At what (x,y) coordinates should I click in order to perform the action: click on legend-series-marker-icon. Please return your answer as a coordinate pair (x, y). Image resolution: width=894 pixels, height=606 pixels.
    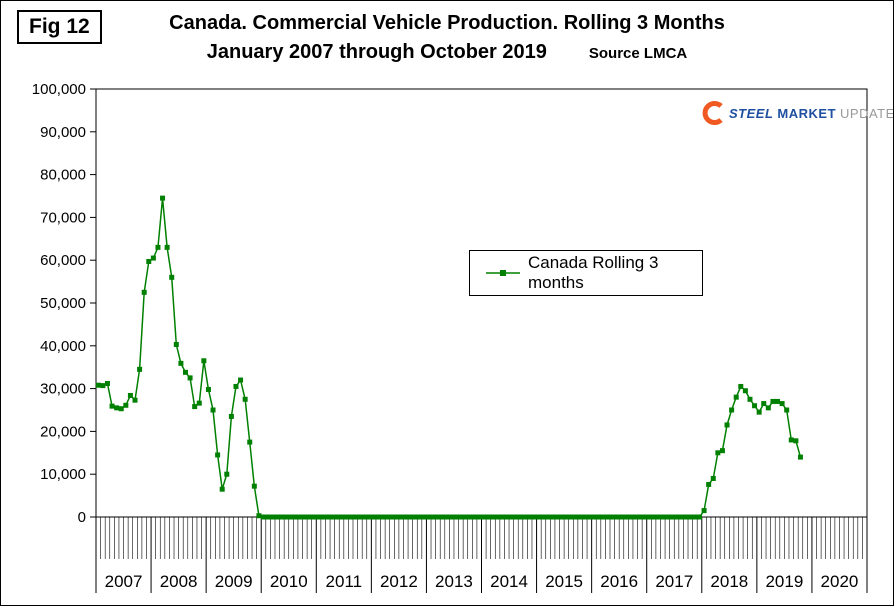
    Looking at the image, I should click on (503, 273).